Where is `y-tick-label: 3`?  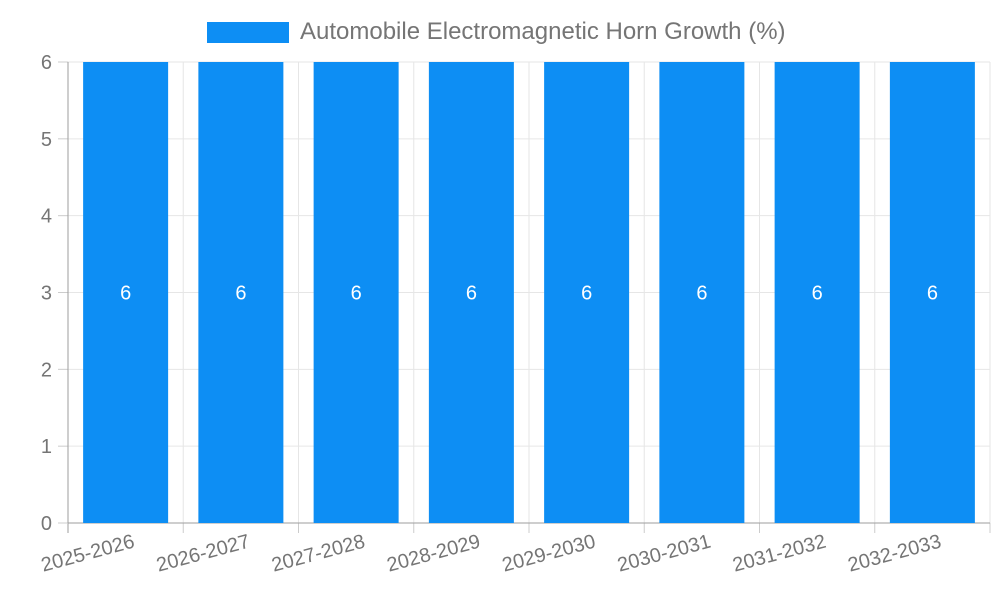
y-tick-label: 3 is located at coordinates (46, 294).